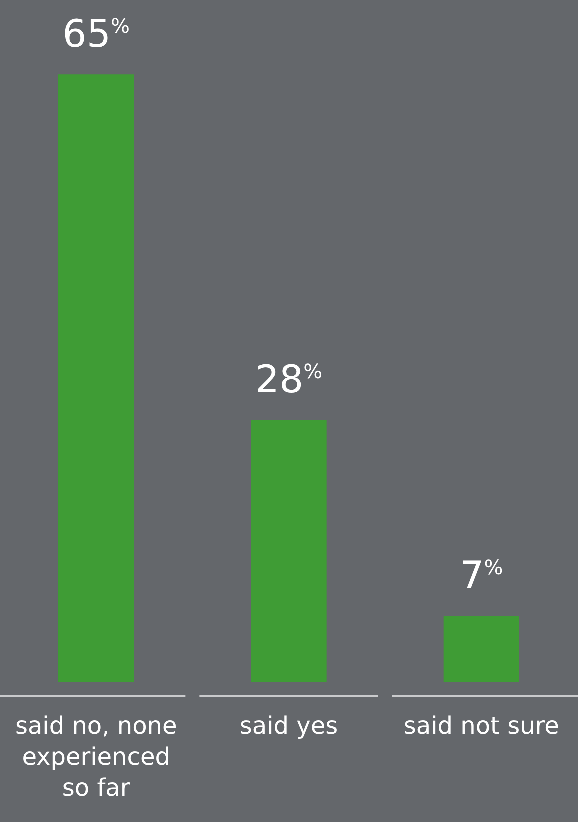  I want to click on data-label: 28%, so click(289, 380).